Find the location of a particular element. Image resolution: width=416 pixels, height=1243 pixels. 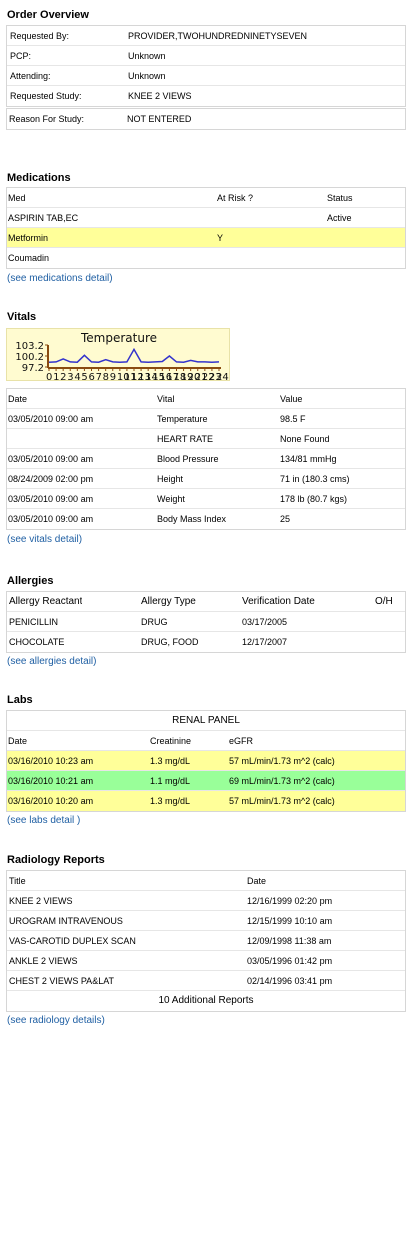

creatinine-header: Creatinine is located at coordinates (171, 741).